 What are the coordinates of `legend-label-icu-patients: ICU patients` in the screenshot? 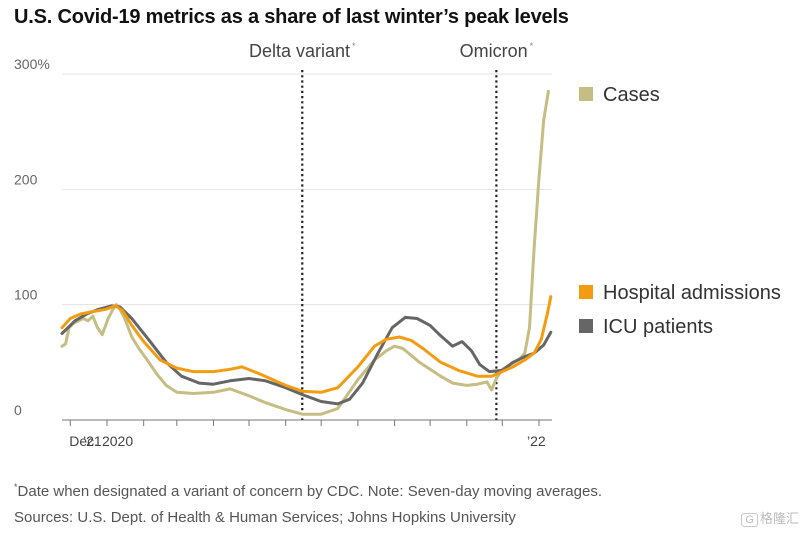 It's located at (658, 327).